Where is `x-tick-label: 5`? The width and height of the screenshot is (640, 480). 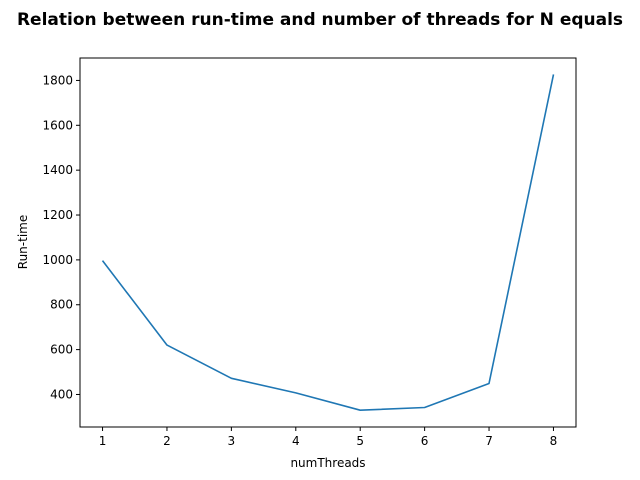 x-tick-label: 5 is located at coordinates (360, 441).